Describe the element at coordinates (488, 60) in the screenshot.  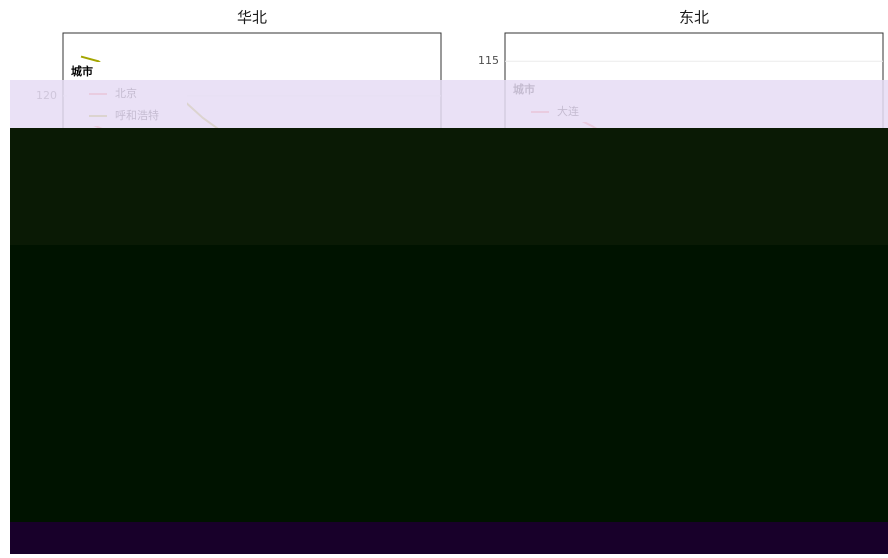
I see `y-tick-label: 115` at that location.